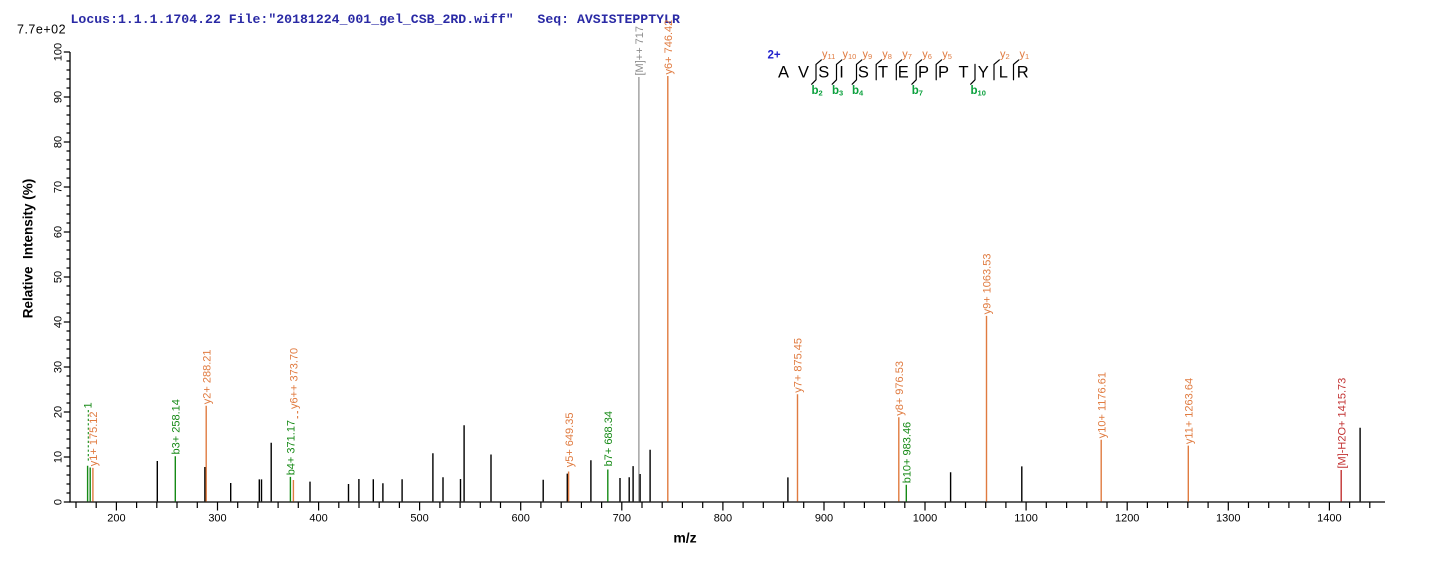  What do you see at coordinates (59, 412) in the screenshot?
I see `svg-text: 20` at bounding box center [59, 412].